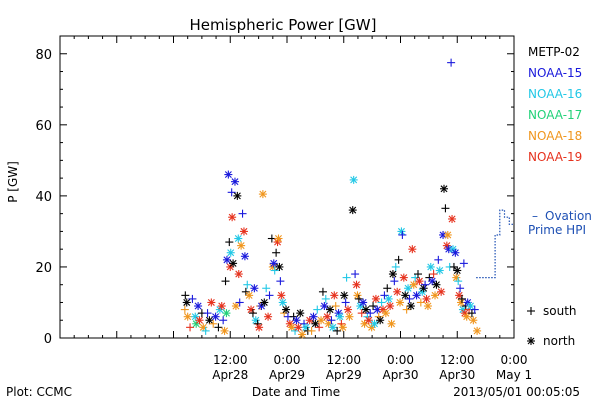  I want to click on y-tick-label: 60, so click(43, 126).